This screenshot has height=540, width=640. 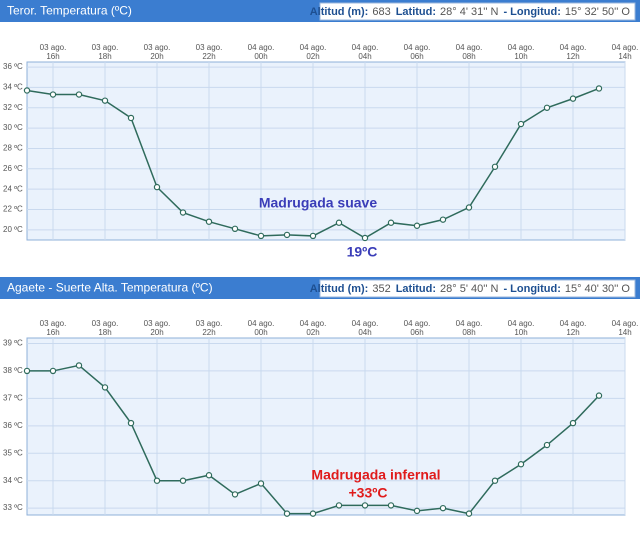 I want to click on annotation: 19ºC, so click(x=362, y=252).